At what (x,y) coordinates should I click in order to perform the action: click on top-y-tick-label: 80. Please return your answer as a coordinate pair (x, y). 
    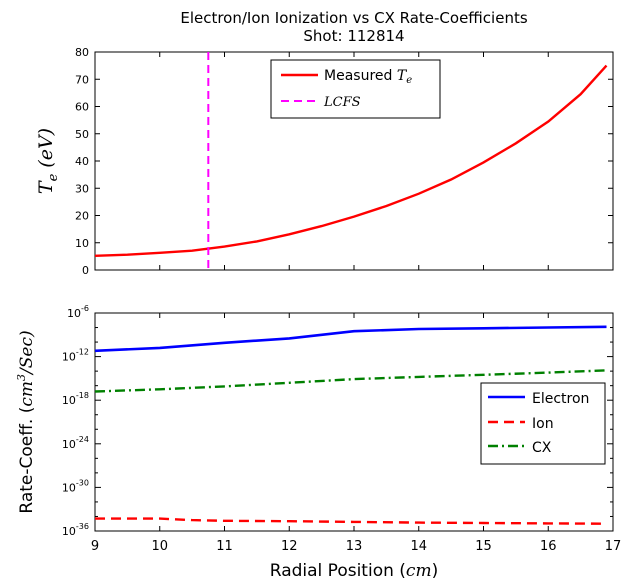
    Looking at the image, I should click on (82, 52).